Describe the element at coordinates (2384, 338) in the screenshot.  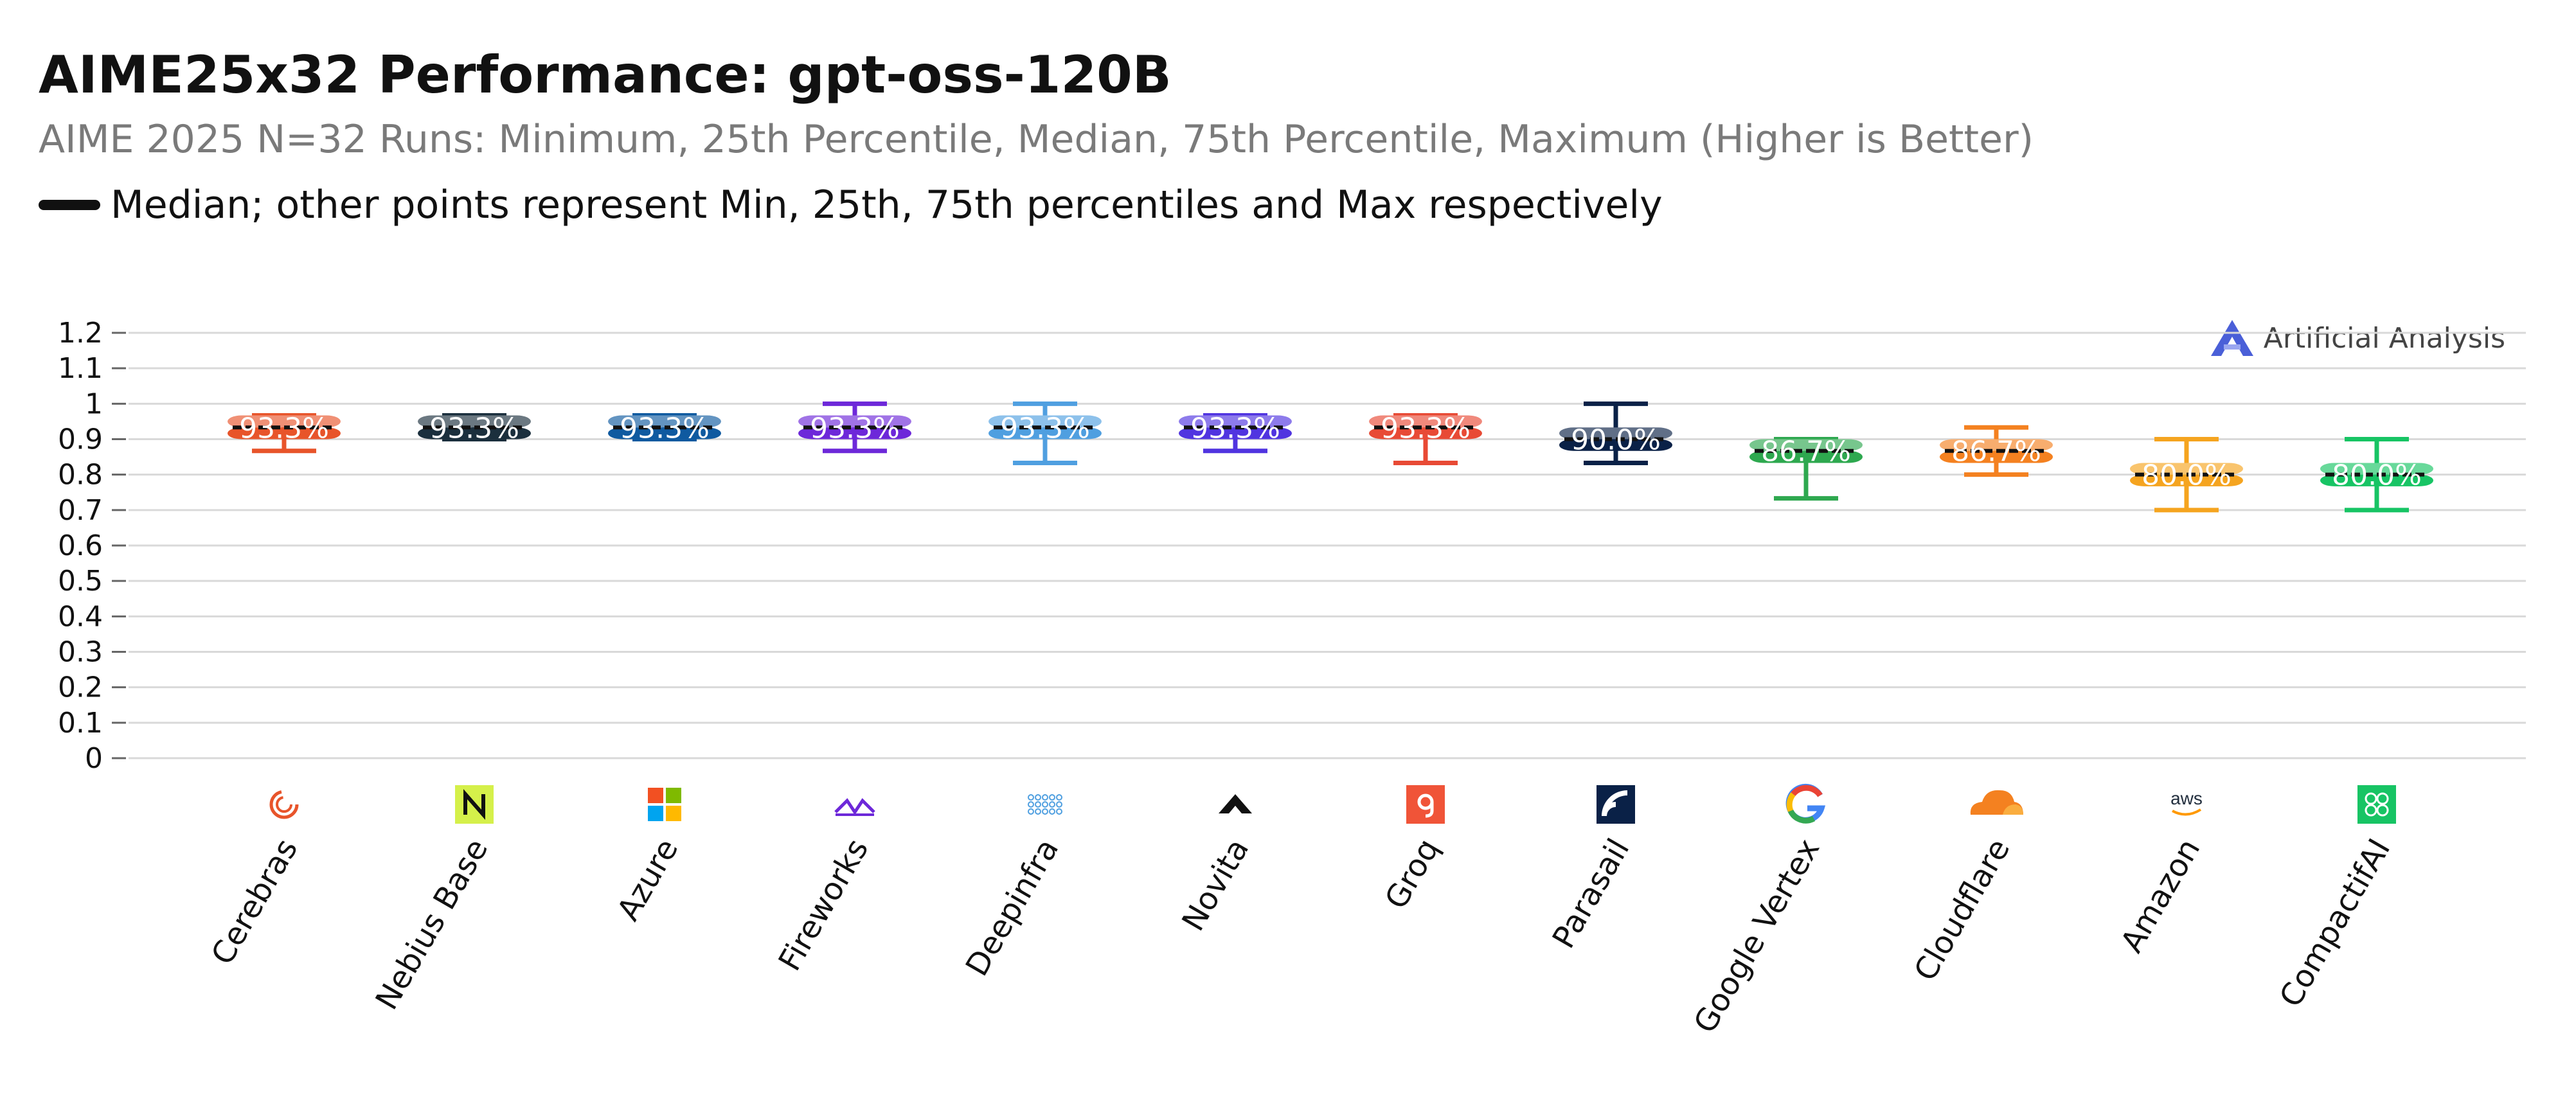
I see `brand-name: Artificial Analysis` at that location.